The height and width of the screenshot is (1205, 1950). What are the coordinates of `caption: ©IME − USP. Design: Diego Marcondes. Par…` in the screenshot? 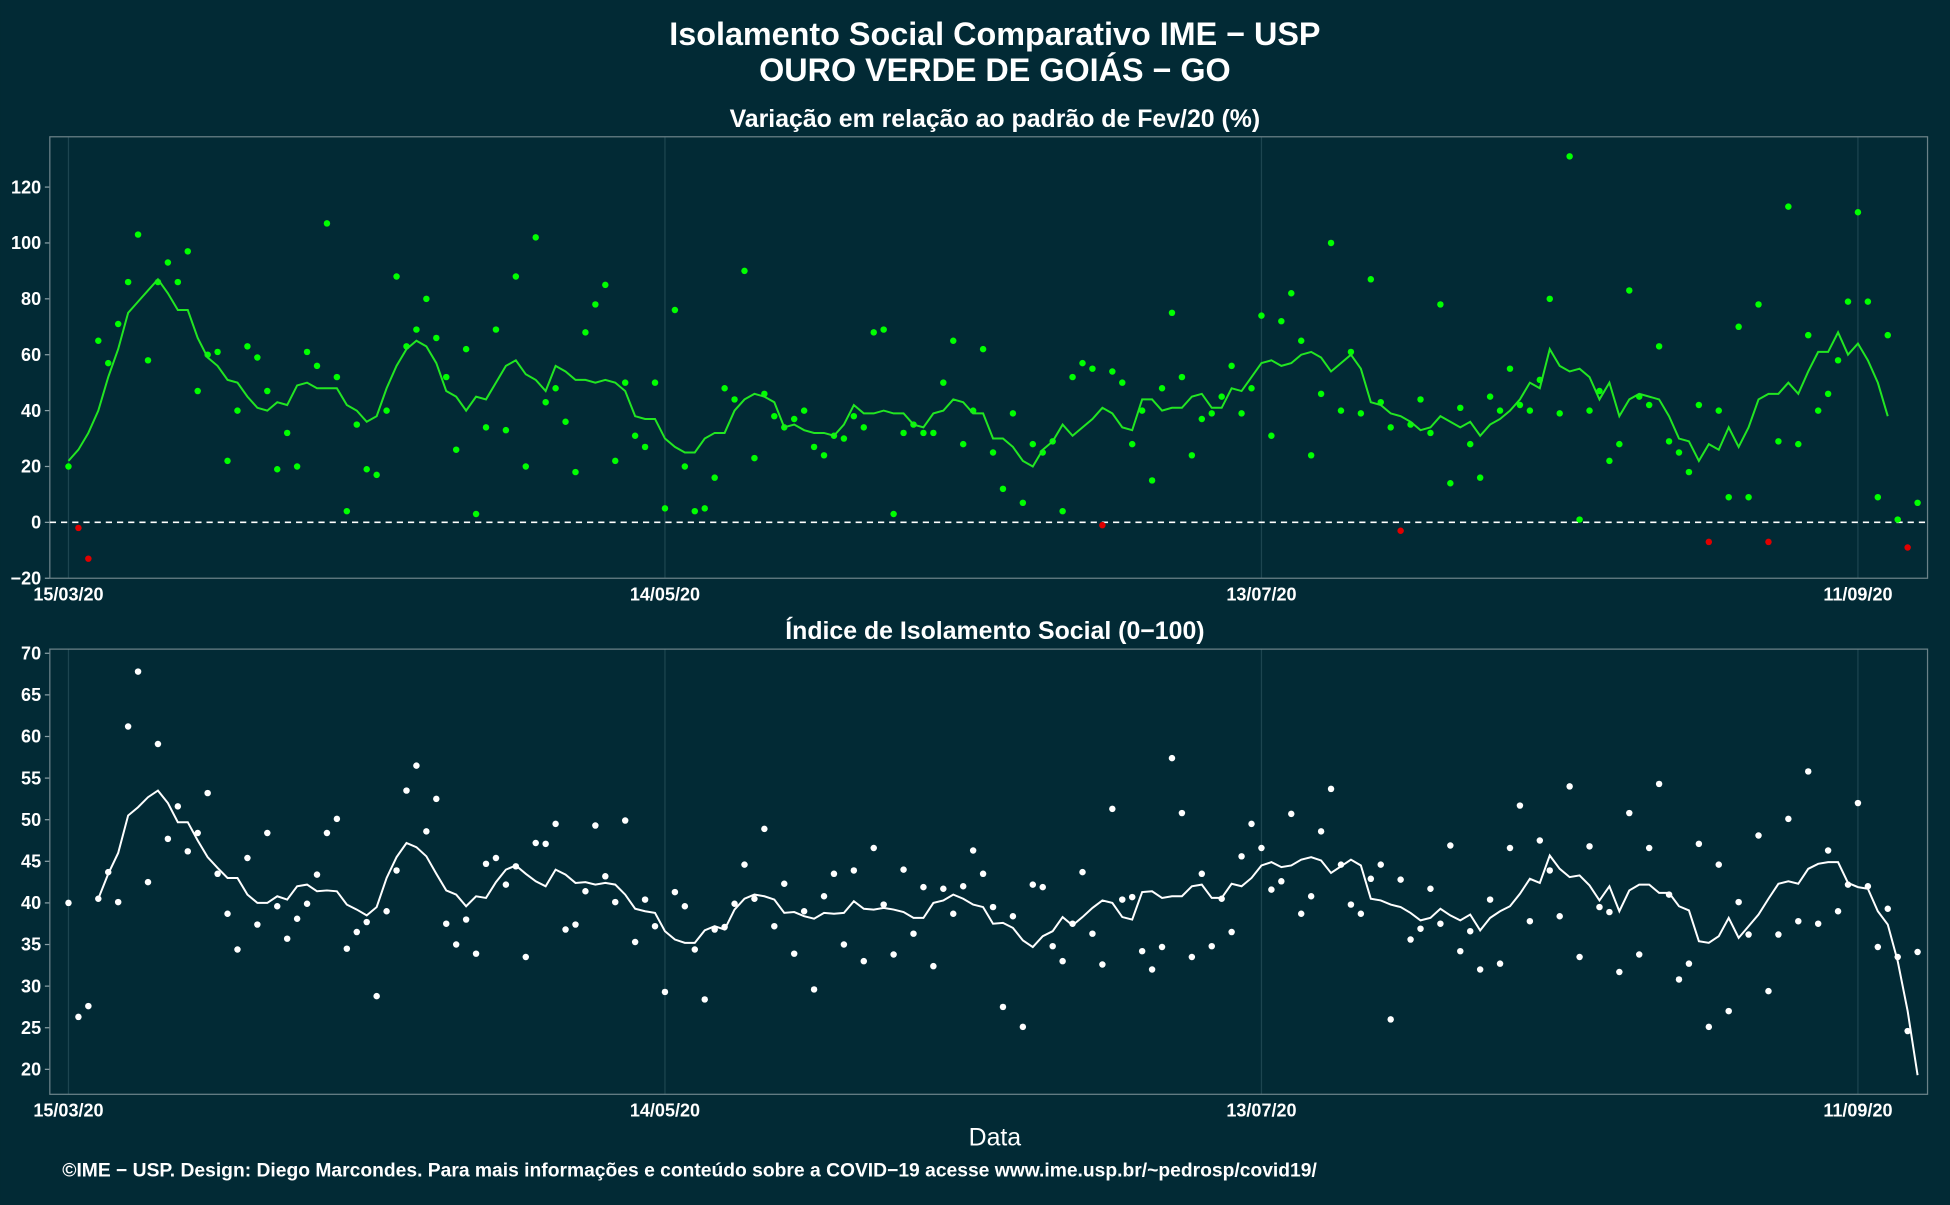 It's located at (689, 1170).